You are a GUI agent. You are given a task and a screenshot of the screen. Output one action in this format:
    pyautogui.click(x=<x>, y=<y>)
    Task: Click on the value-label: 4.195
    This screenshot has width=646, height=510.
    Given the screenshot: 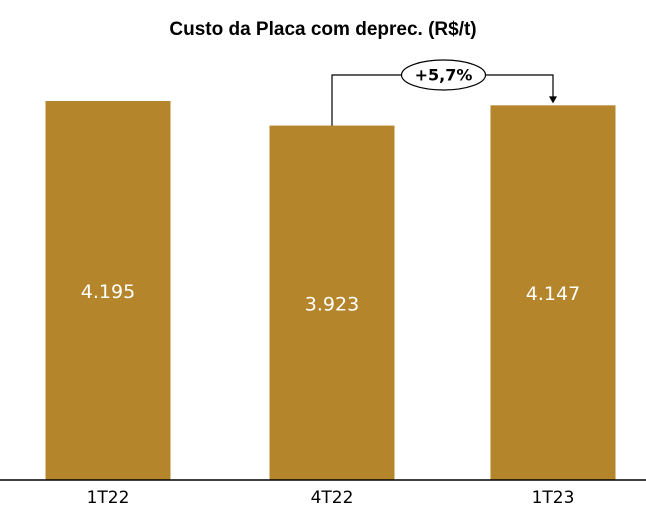 What is the action you would take?
    pyautogui.click(x=108, y=292)
    